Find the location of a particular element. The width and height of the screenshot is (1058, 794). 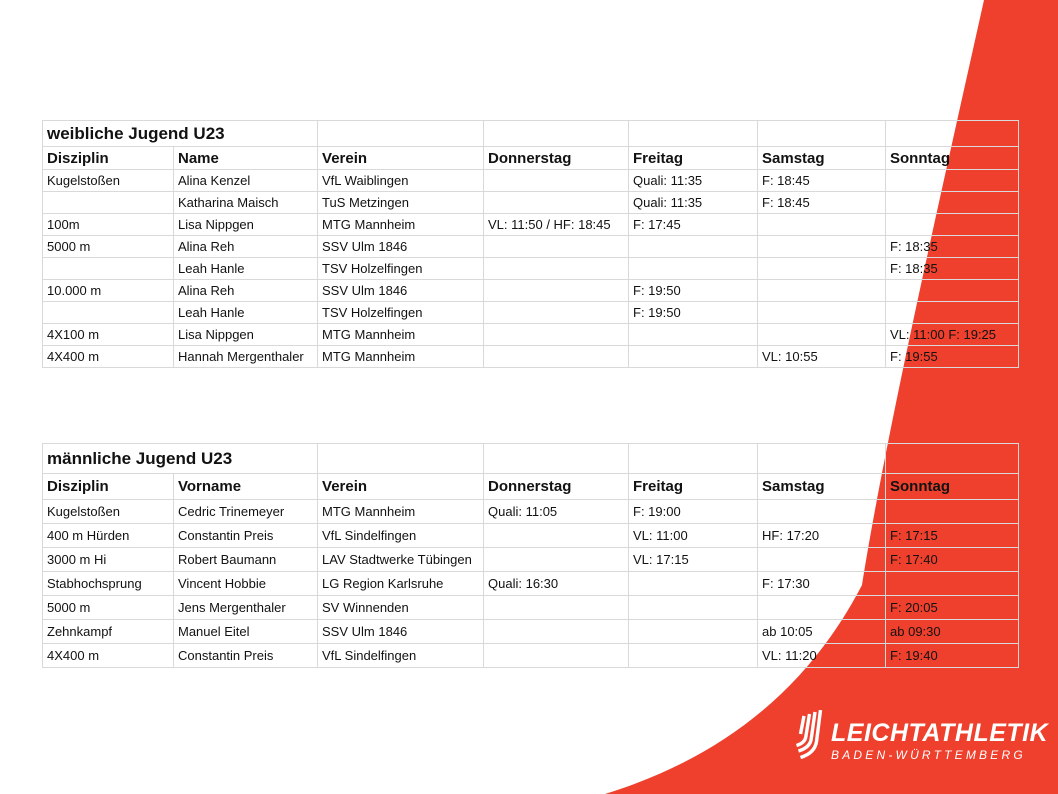

table-cell: Quali: 16:30 is located at coordinates (556, 583).